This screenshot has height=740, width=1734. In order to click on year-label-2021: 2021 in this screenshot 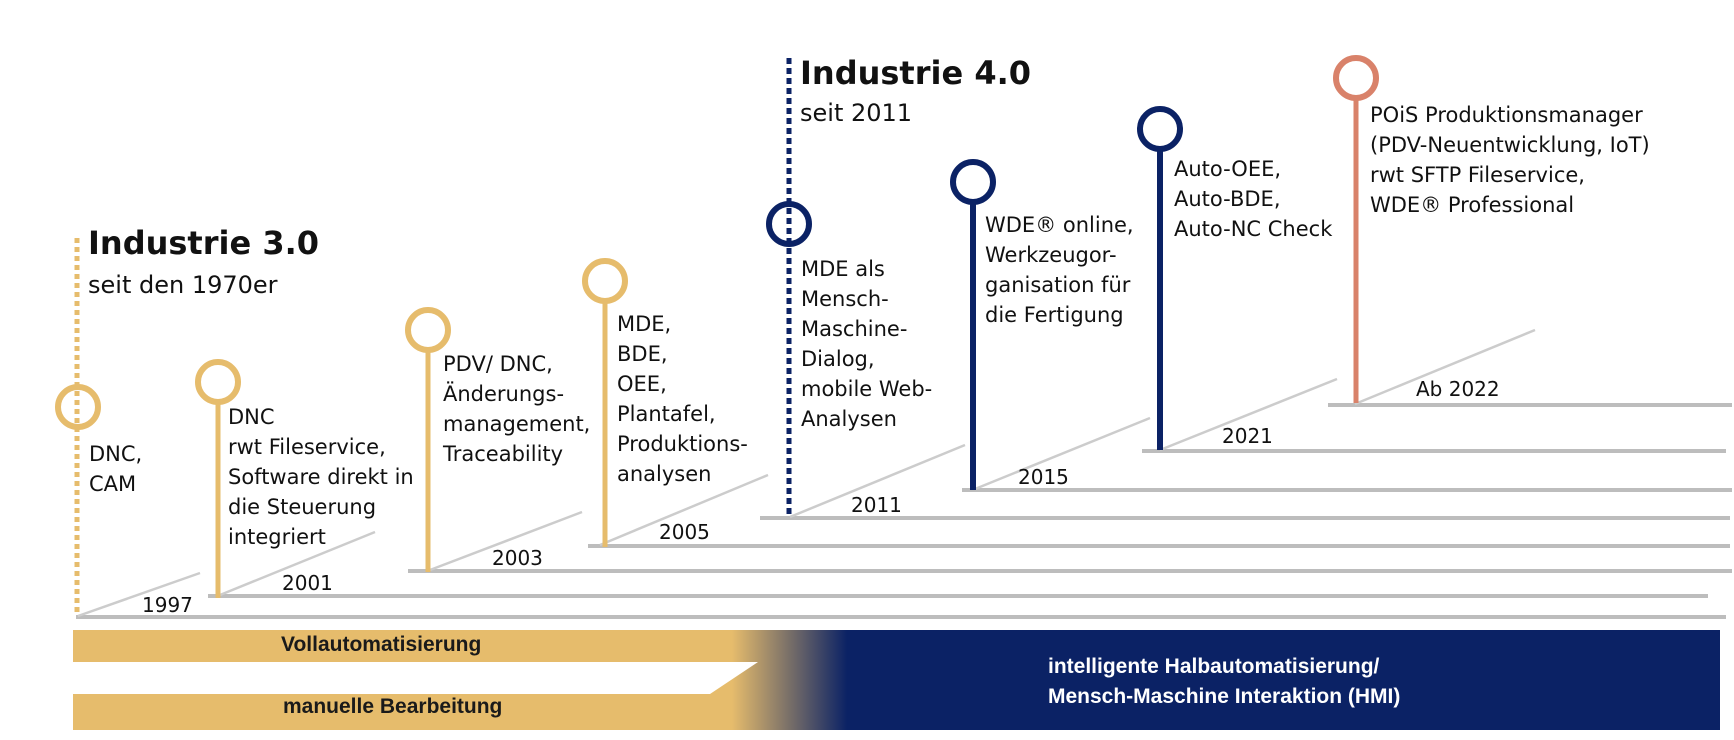, I will do `click(1247, 436)`.